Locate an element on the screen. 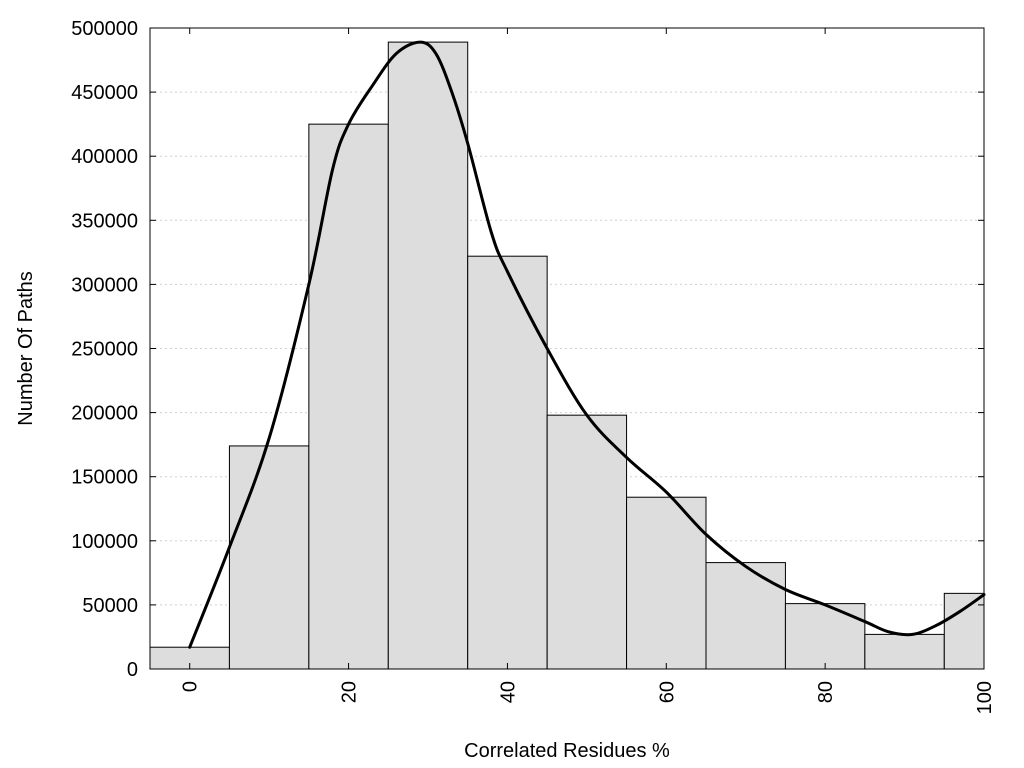 This screenshot has width=1024, height=768. x-tick-label: 20 is located at coordinates (350, 692).